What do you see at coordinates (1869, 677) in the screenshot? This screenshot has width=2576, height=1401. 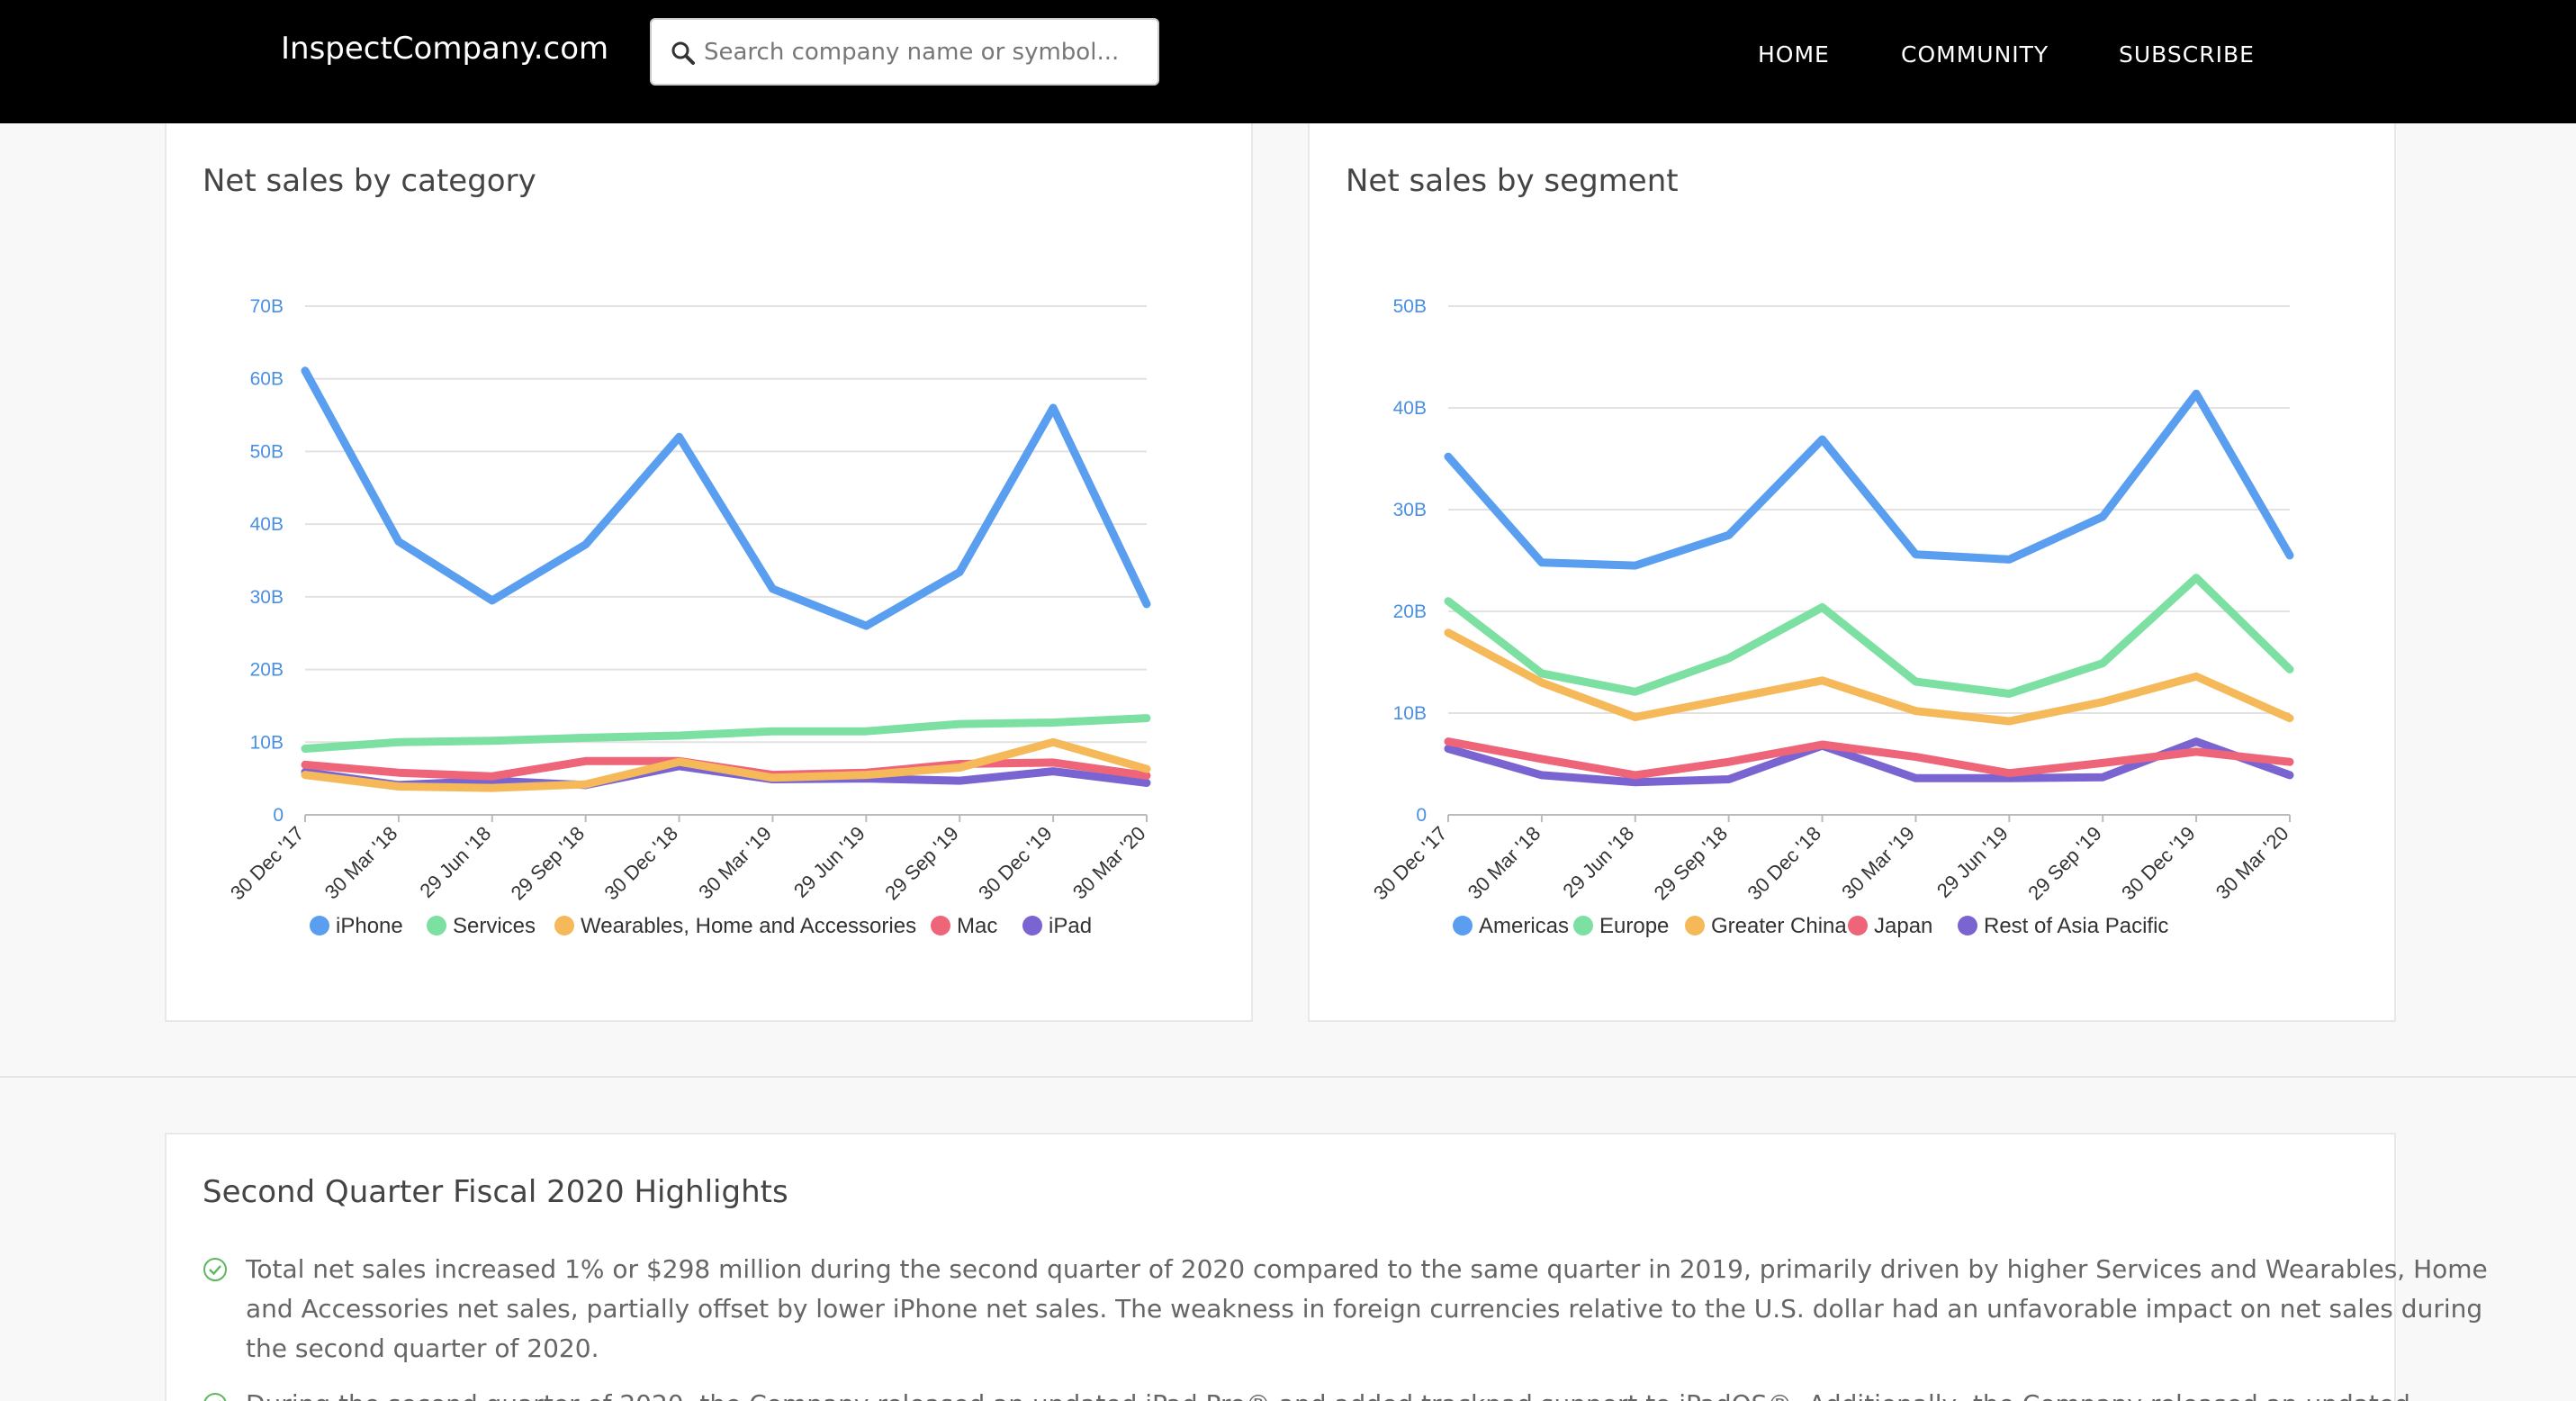 I see `series-line-greater-china` at bounding box center [1869, 677].